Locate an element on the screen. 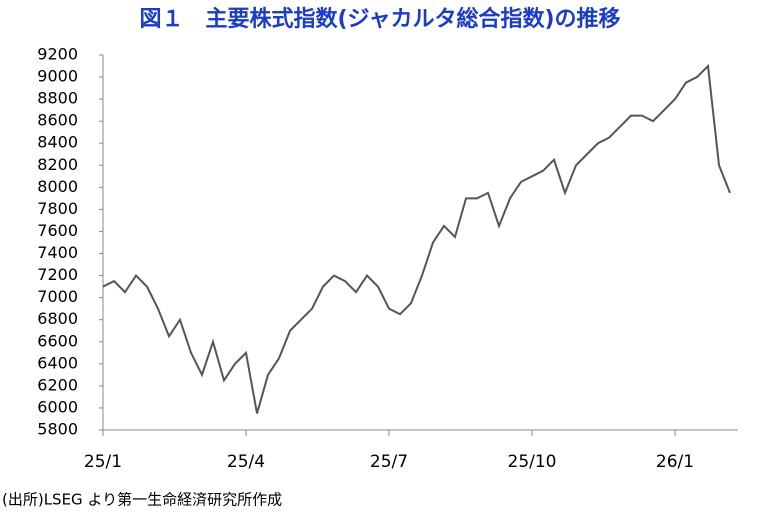 Image resolution: width=761 pixels, height=517 pixels. y-tick-label: 6000 is located at coordinates (57, 406).